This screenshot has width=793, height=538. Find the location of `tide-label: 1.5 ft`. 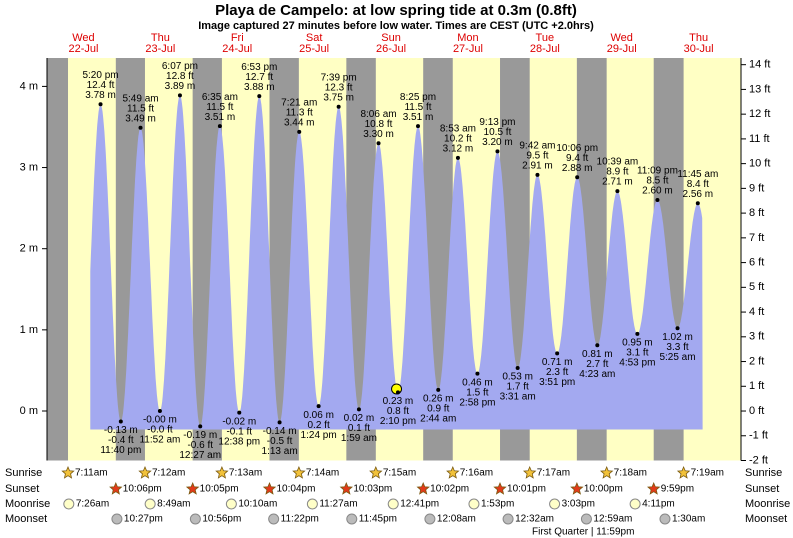

tide-label: 1.5 ft is located at coordinates (477, 392).